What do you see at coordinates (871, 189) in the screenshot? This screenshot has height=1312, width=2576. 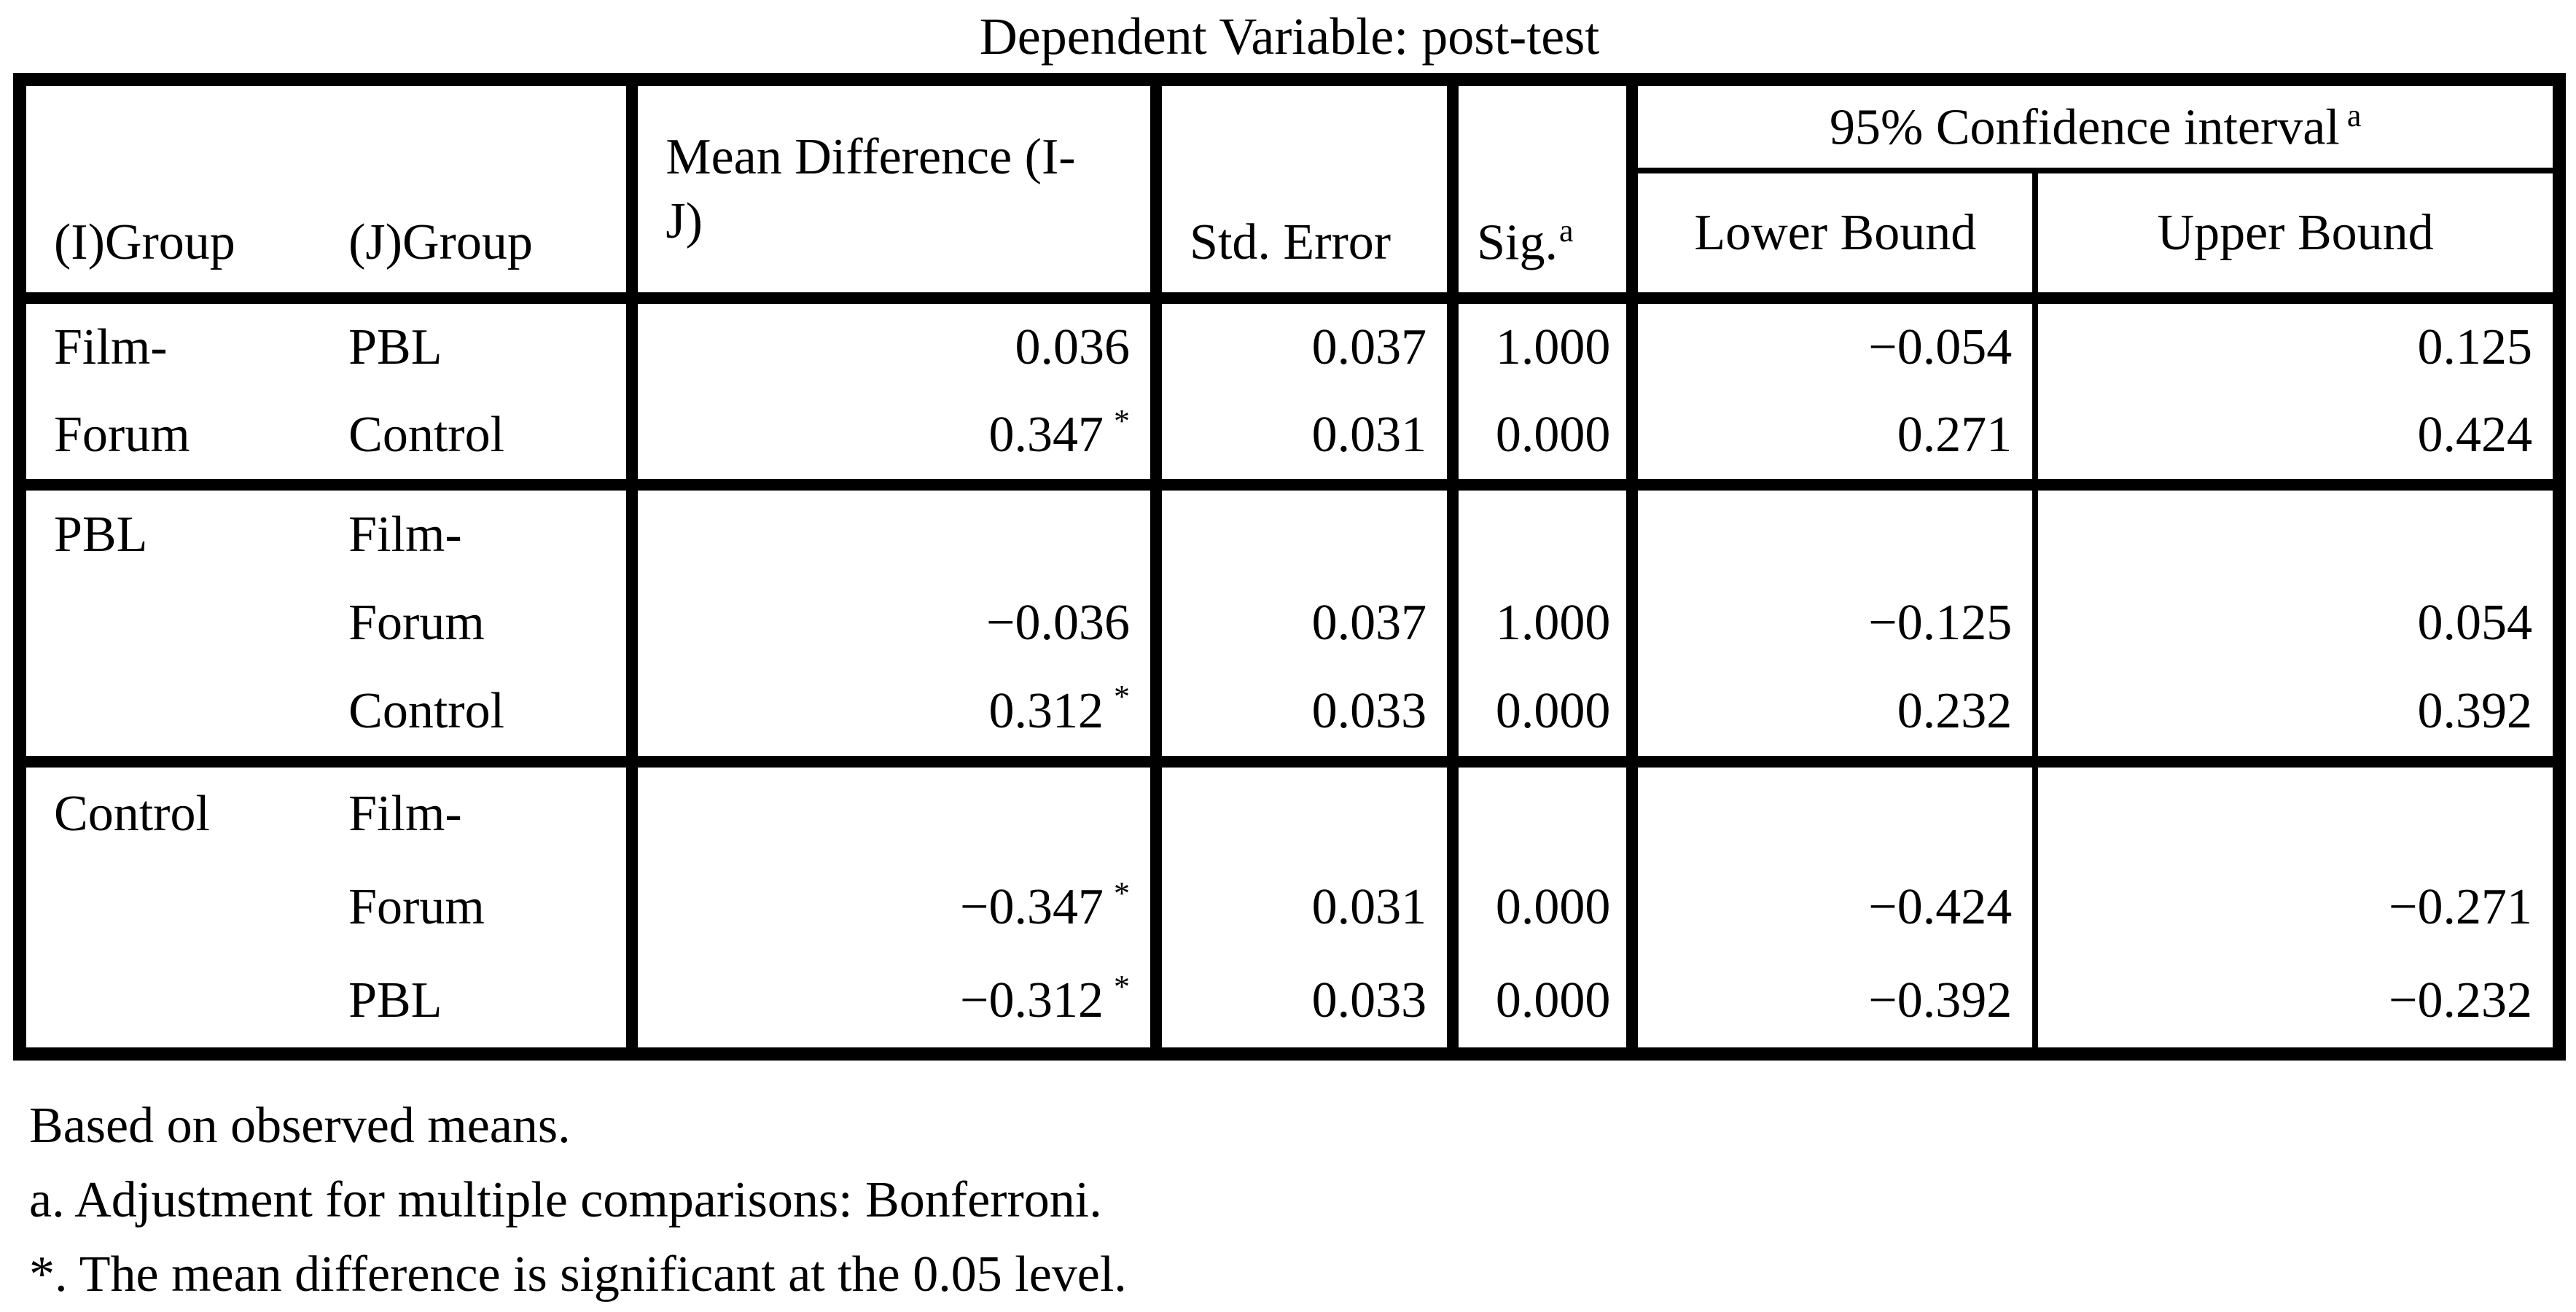 I see `header-mean-difference-label: Mean Difference (I-J)` at bounding box center [871, 189].